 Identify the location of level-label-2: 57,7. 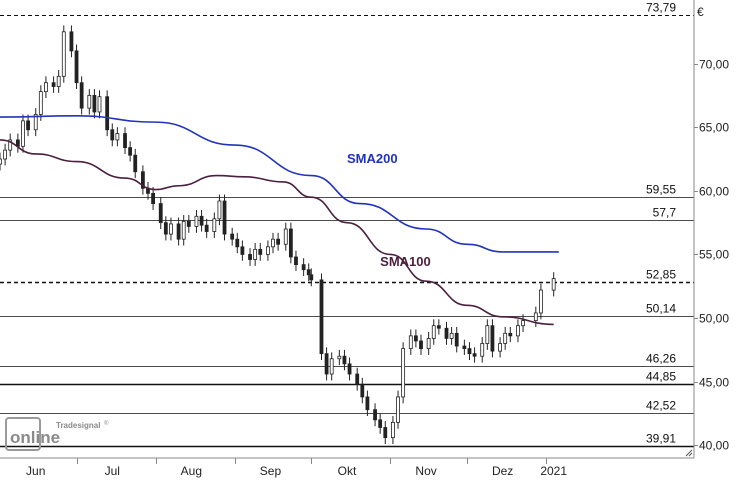
(665, 213).